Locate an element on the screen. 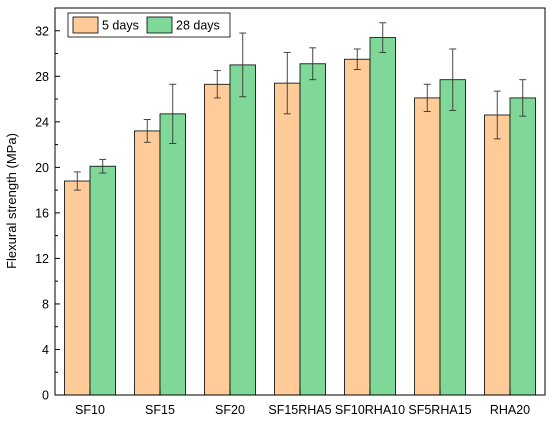 Image resolution: width=550 pixels, height=427 pixels. x-tick-label: SF15 is located at coordinates (160, 410).